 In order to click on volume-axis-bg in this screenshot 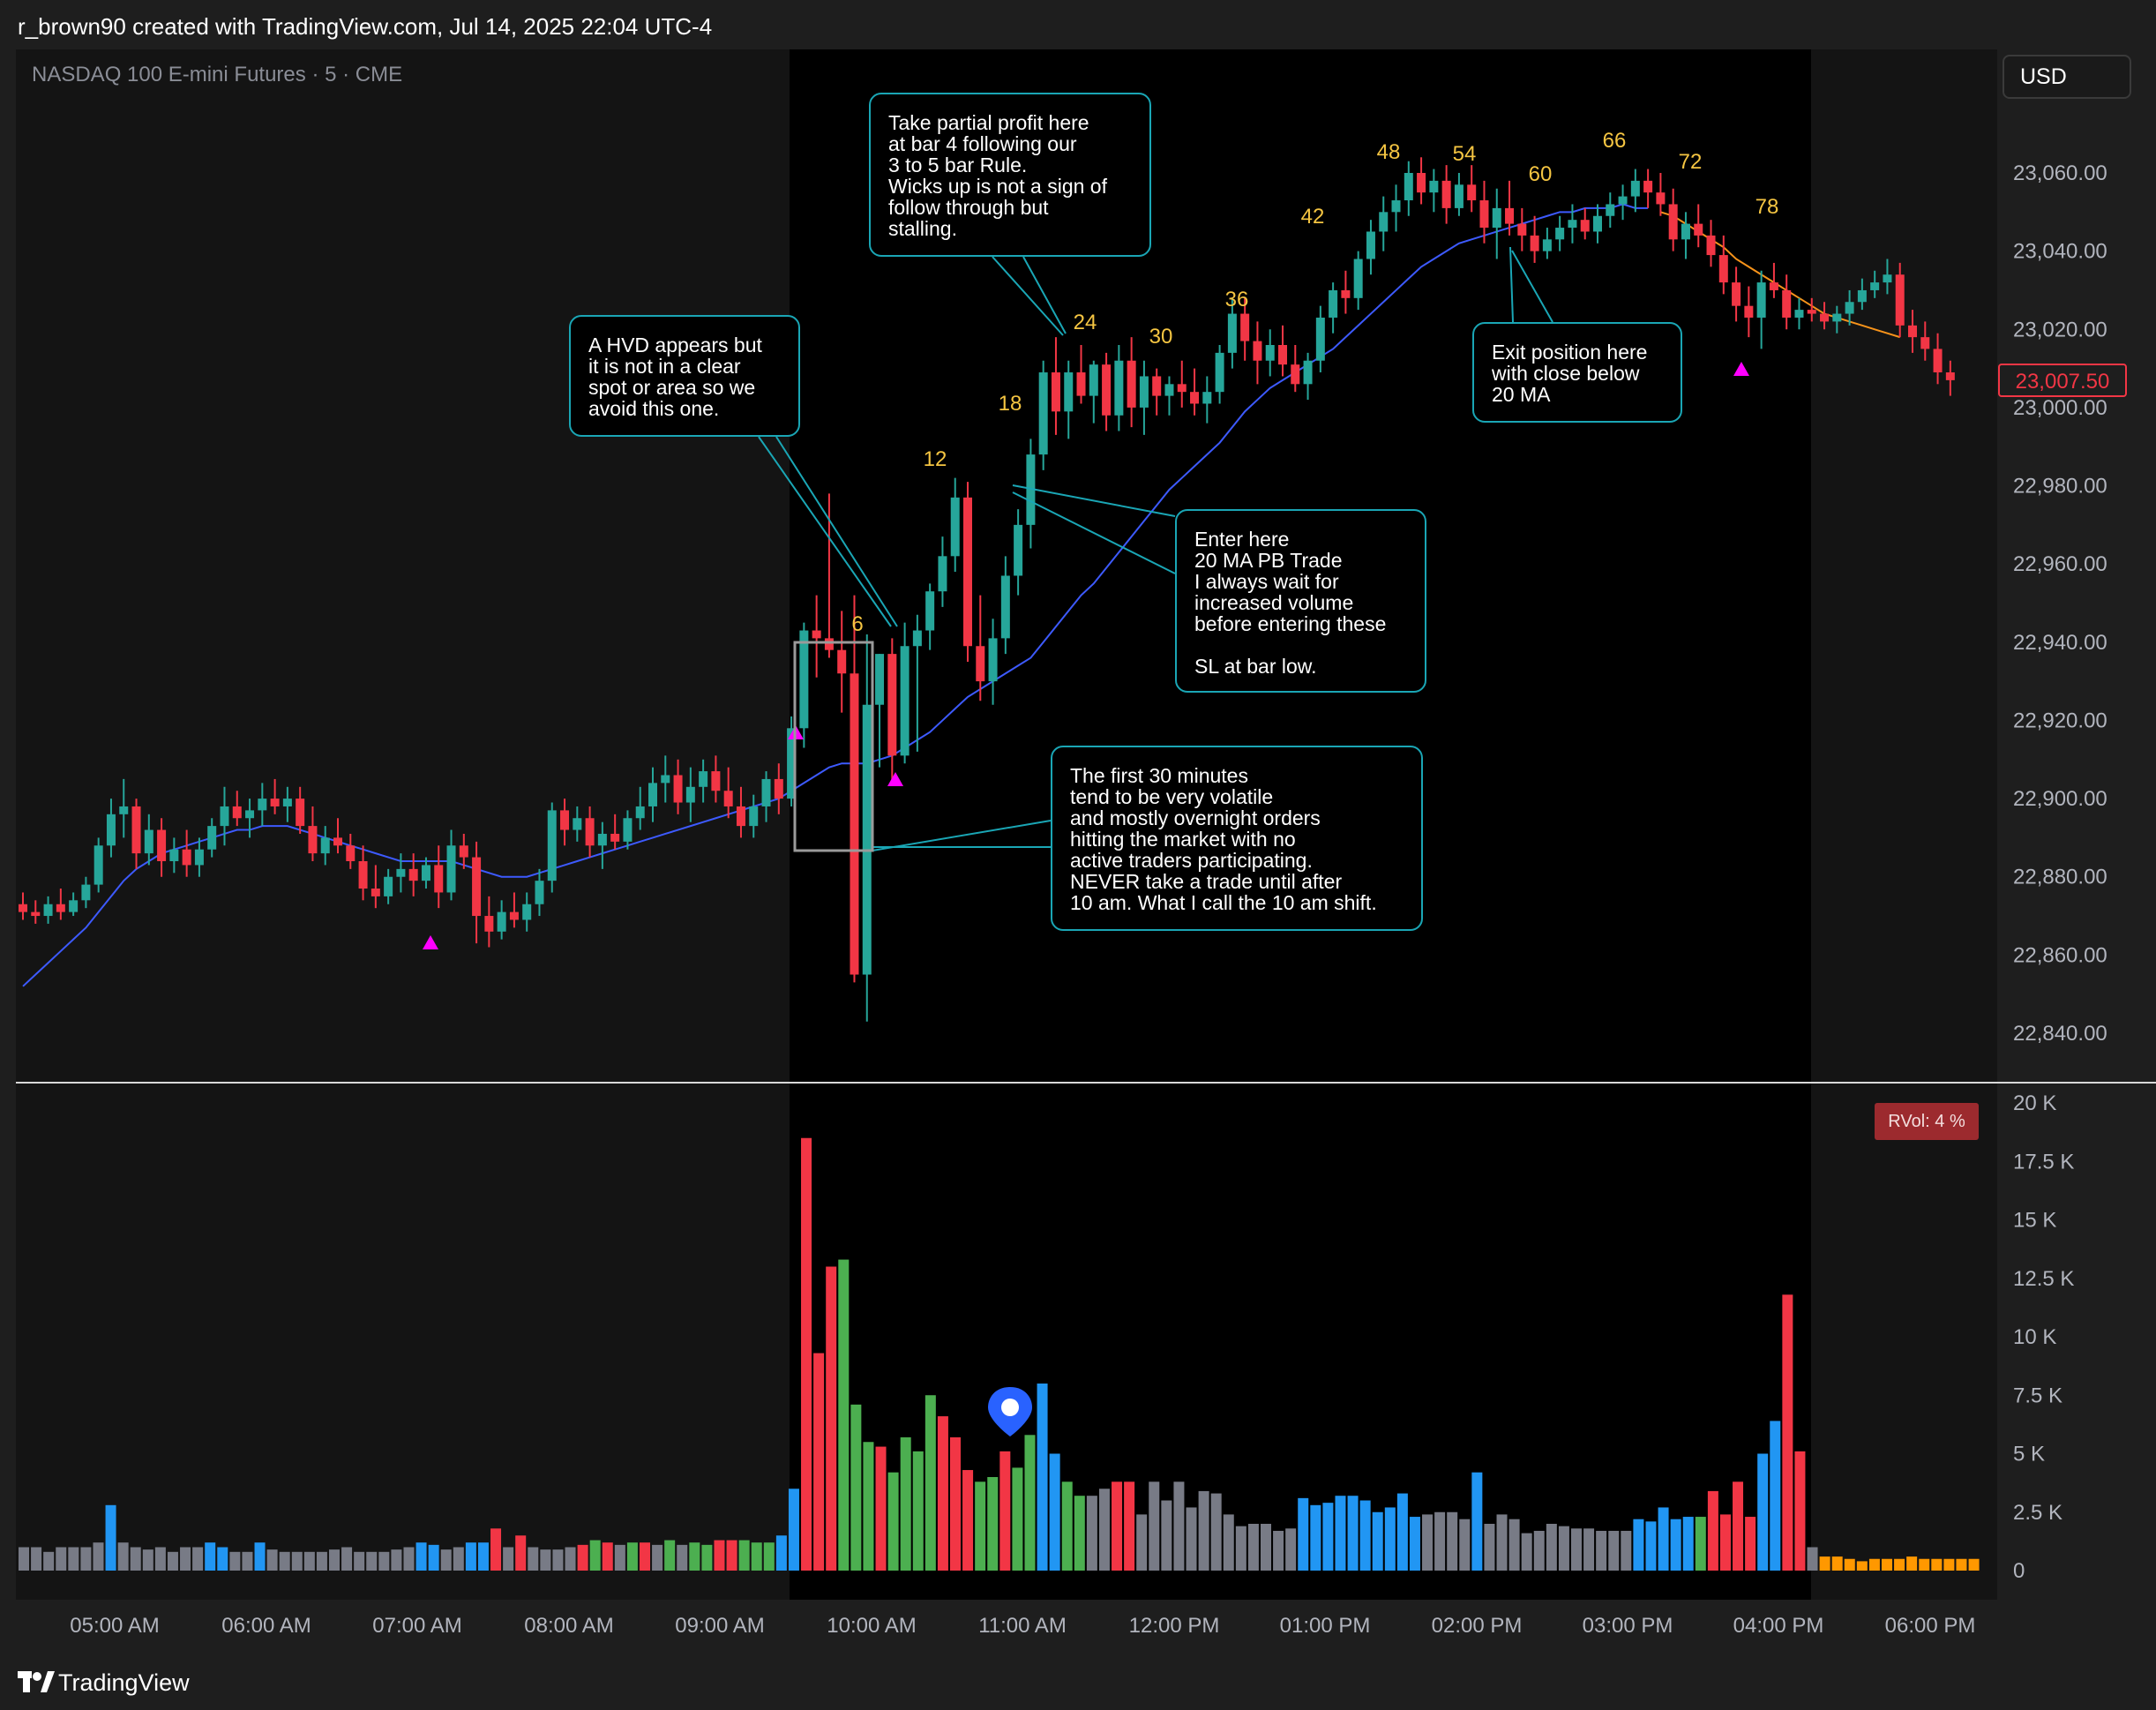, I will do `click(2076, 1342)`.